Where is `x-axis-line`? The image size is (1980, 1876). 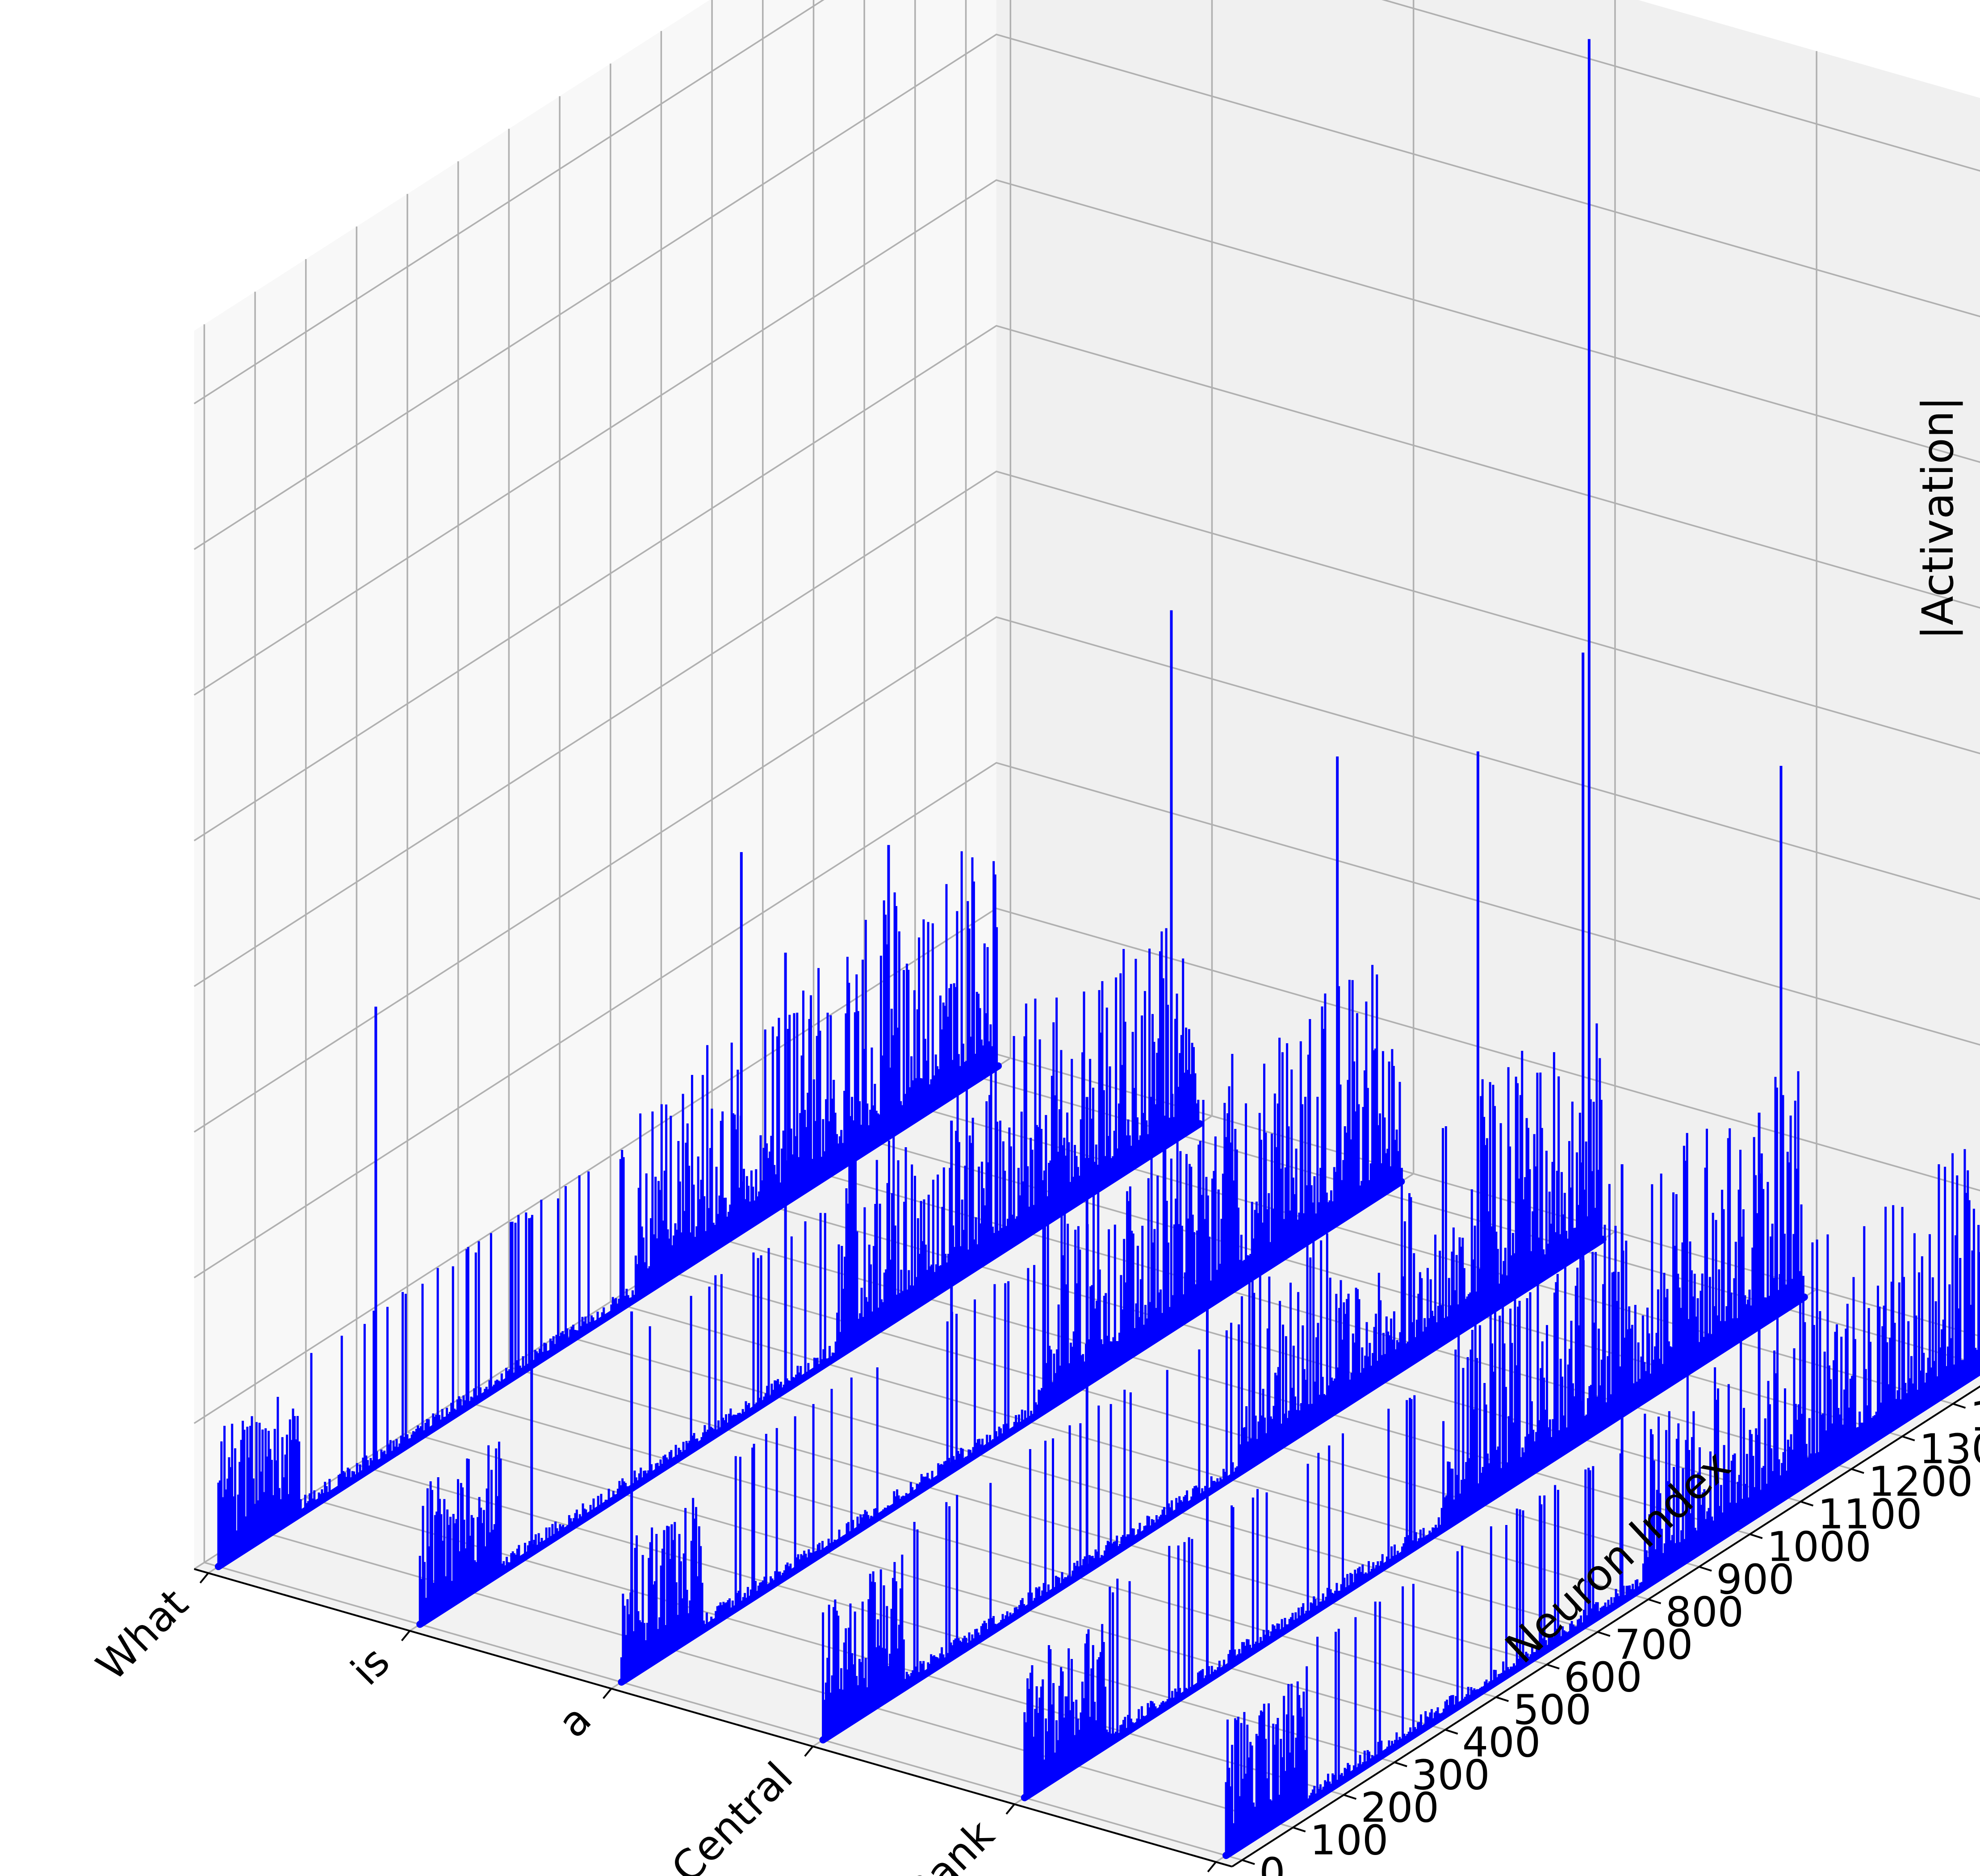
x-axis-line is located at coordinates (713, 1718).